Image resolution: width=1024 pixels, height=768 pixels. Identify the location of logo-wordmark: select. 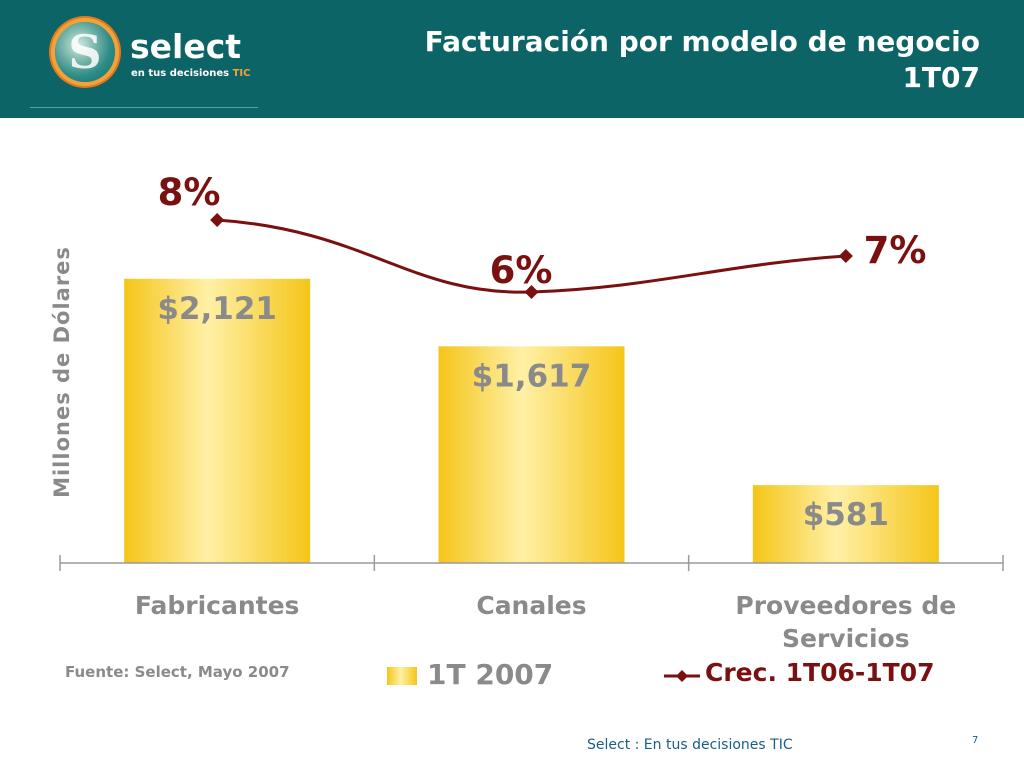
(186, 46).